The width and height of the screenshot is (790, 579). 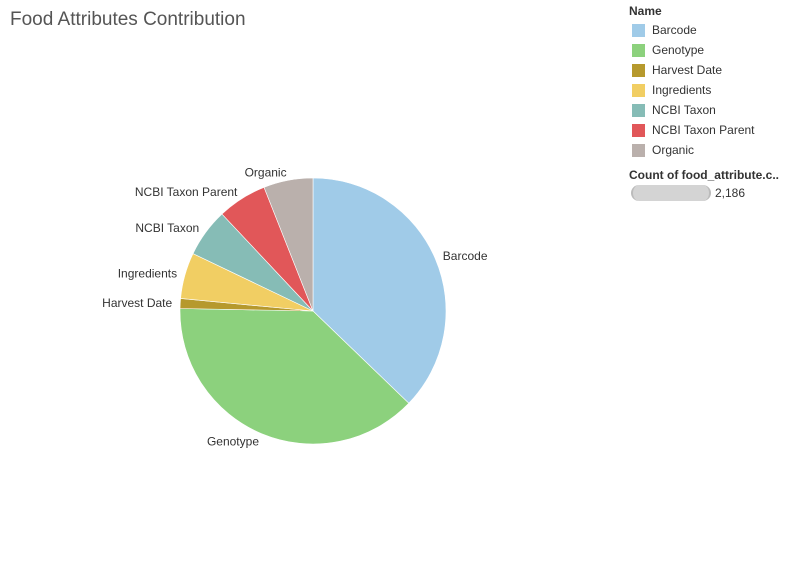 I want to click on legend-item-genotype: Genotype, so click(x=708, y=50).